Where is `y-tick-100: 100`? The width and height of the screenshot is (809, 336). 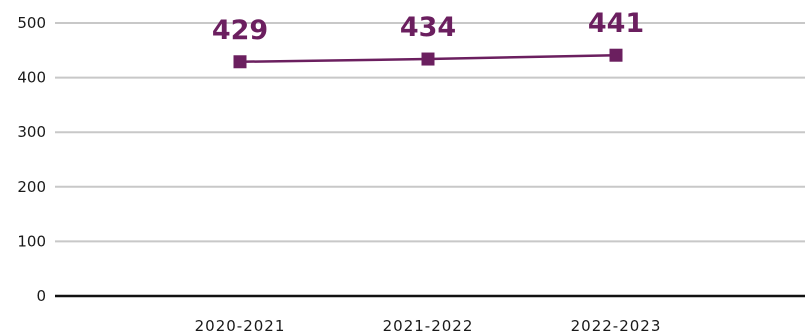 y-tick-100: 100 is located at coordinates (31, 241).